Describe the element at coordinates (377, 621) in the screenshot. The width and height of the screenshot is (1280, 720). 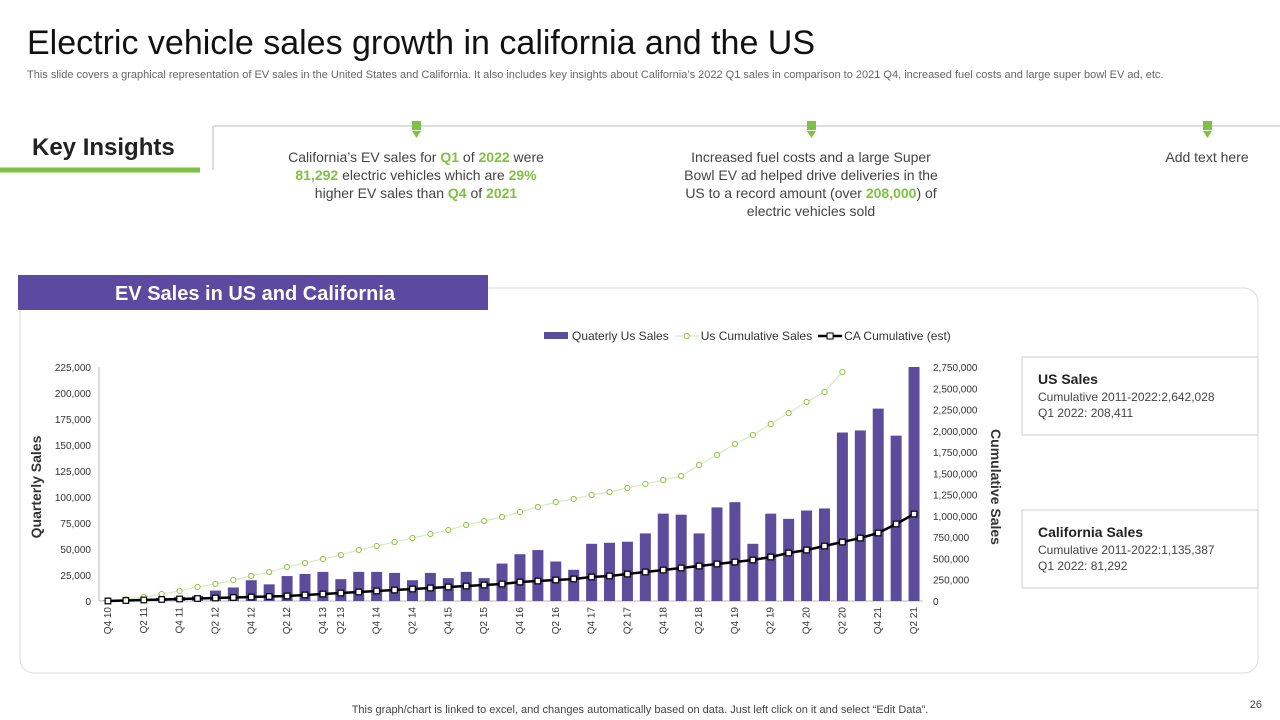
I see `x-tick-label: Q4 14` at that location.